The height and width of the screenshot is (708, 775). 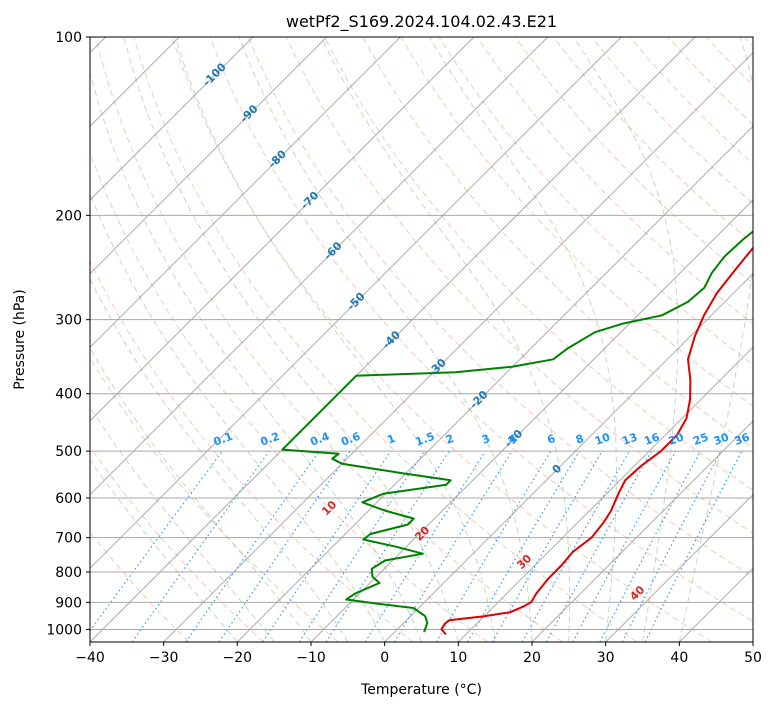 What do you see at coordinates (68, 499) in the screenshot?
I see `y-tick-label: 600` at bounding box center [68, 499].